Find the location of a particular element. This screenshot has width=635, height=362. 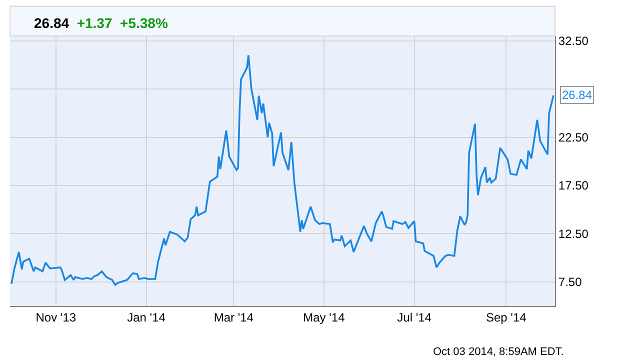

x-tick-label: Mar '14 is located at coordinates (234, 317).